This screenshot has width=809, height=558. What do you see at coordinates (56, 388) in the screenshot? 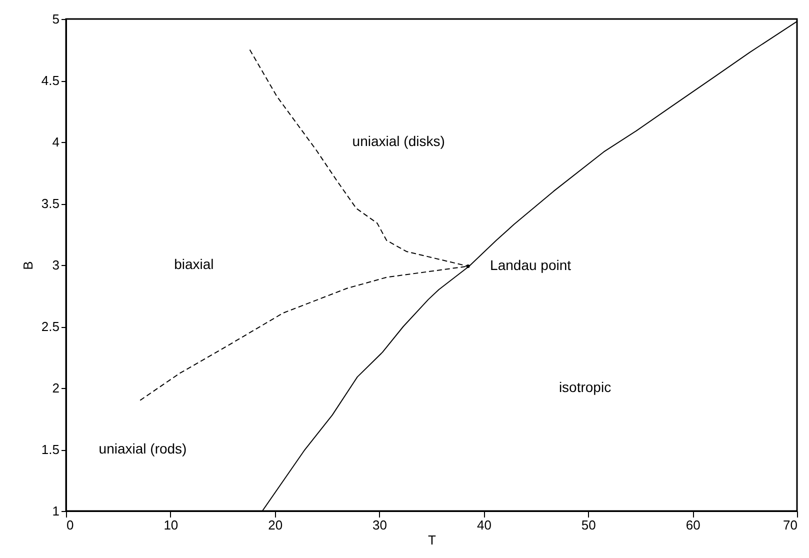
I see `y-tick-label: 2` at bounding box center [56, 388].